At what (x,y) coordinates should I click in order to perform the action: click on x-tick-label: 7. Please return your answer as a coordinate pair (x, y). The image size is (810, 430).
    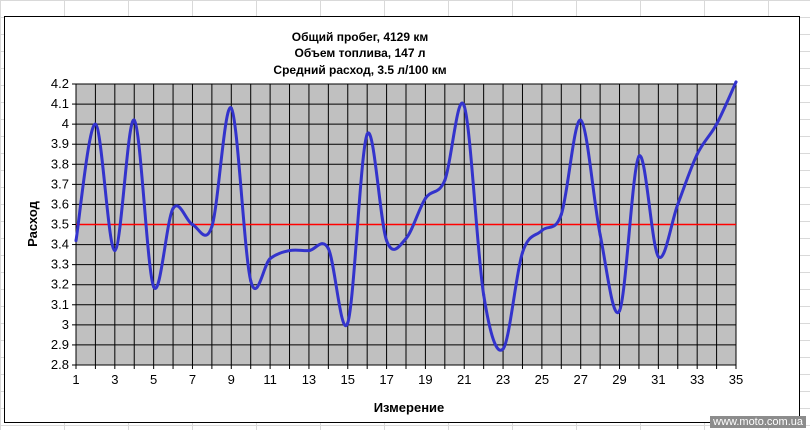
    Looking at the image, I should click on (192, 379).